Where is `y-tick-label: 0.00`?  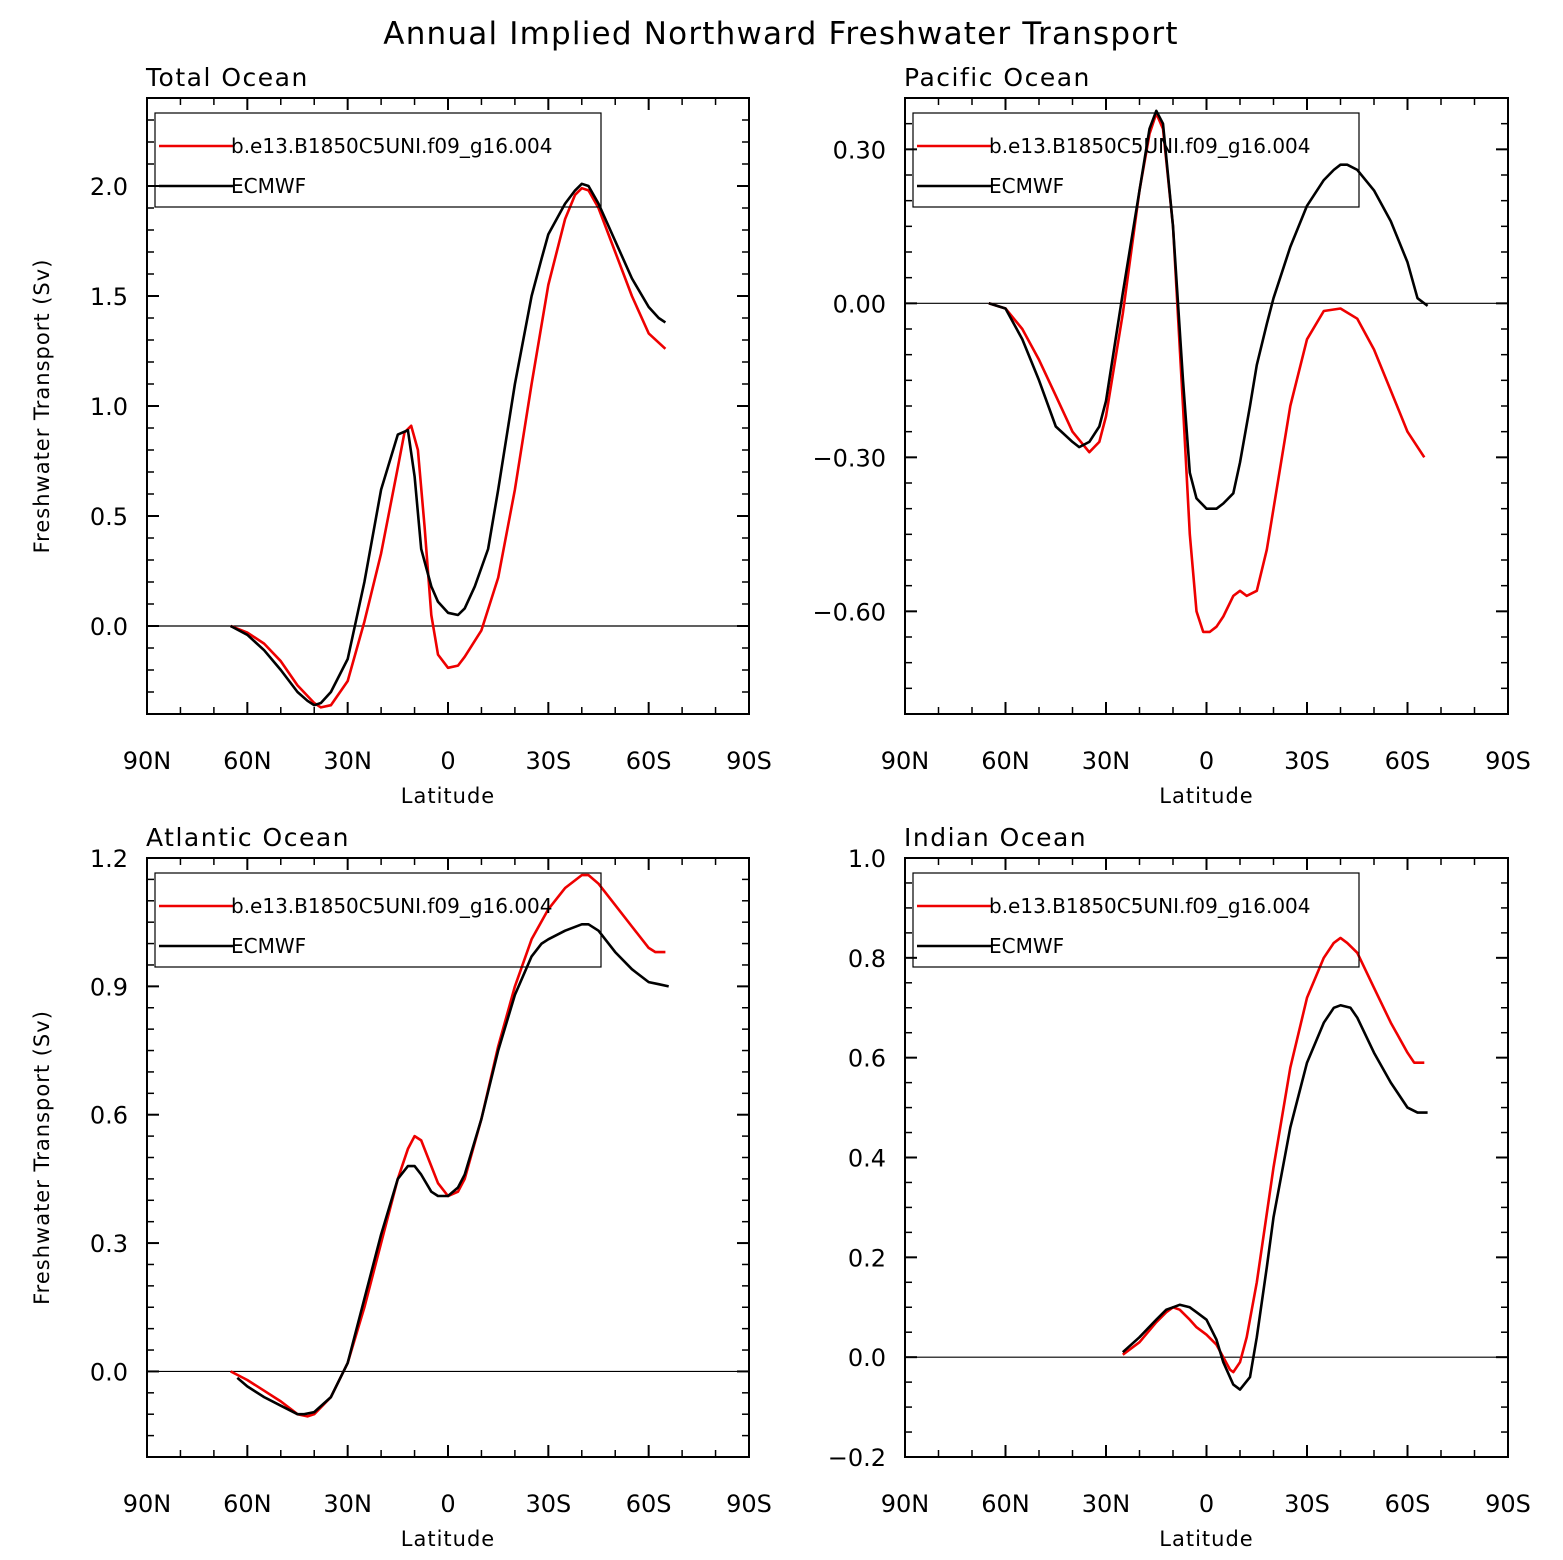
y-tick-label: 0.00 is located at coordinates (859, 304).